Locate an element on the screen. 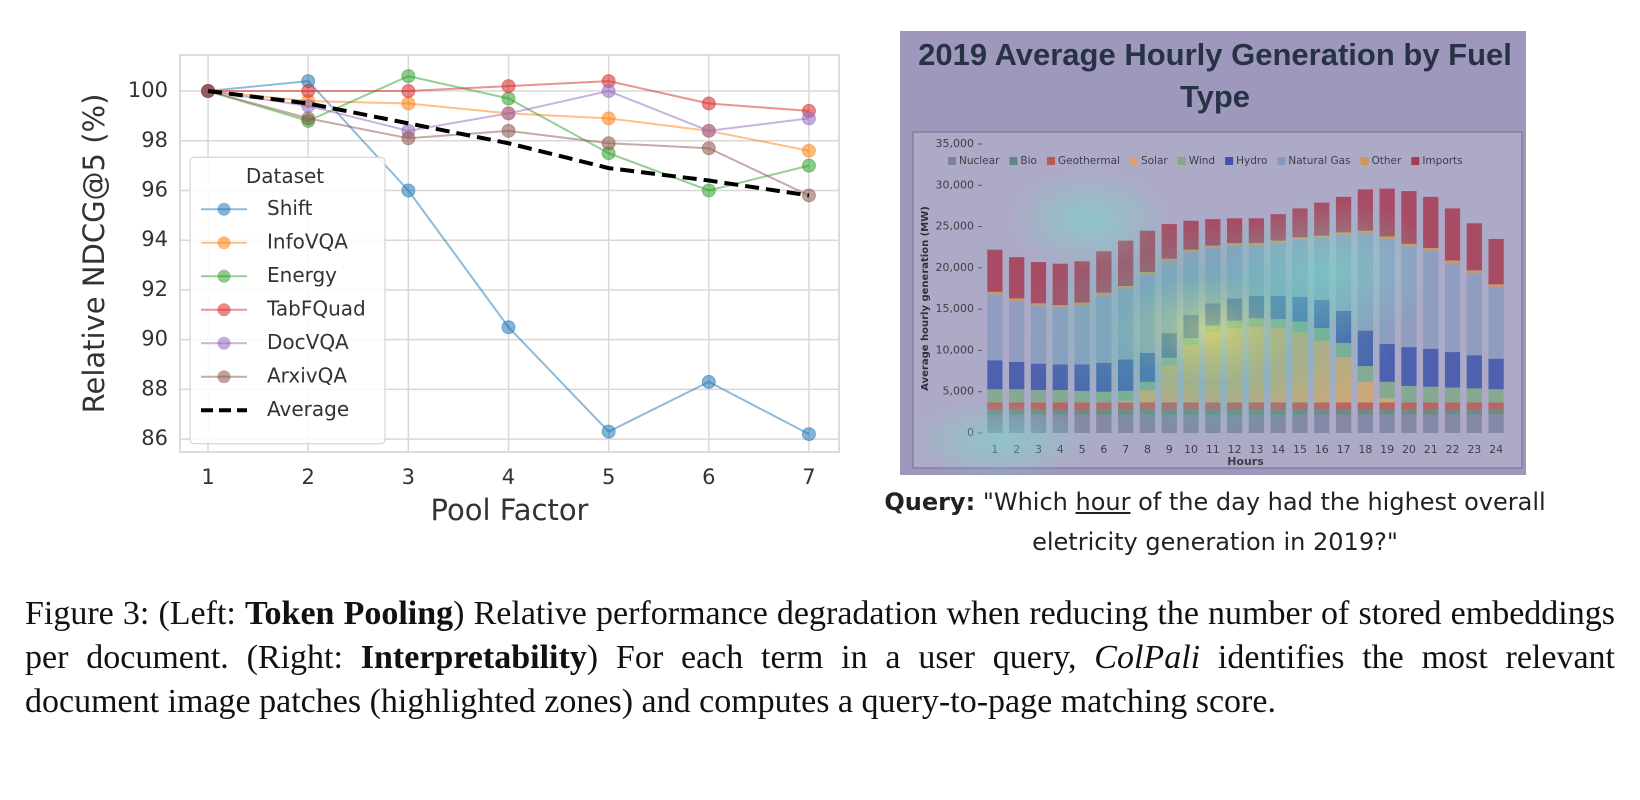  legend-label: Natural Gas is located at coordinates (1319, 161).